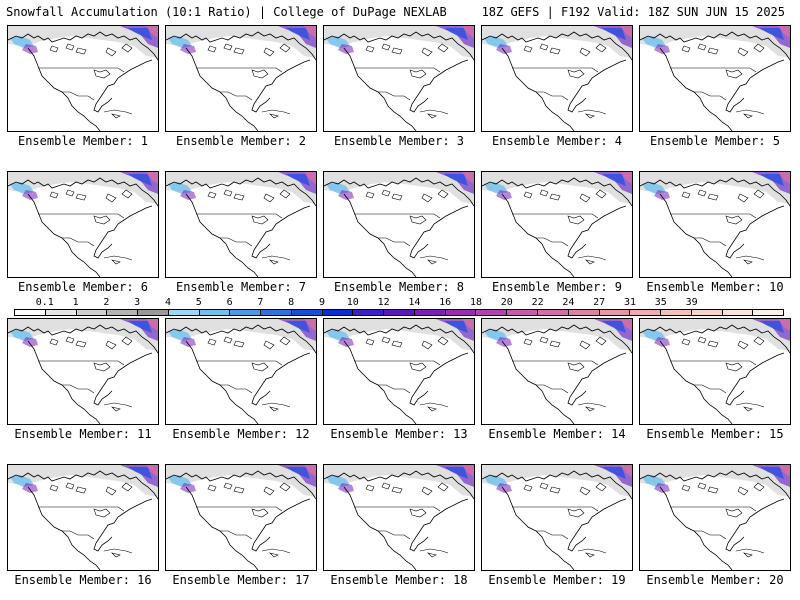 The image size is (800, 600). I want to click on colorbar-tick-label: 39, so click(691, 302).